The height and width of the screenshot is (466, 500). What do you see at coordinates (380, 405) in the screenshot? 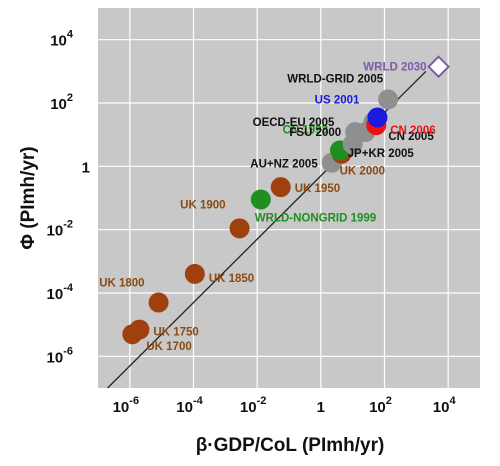
I see `x-tick-label: 10²` at bounding box center [380, 405].